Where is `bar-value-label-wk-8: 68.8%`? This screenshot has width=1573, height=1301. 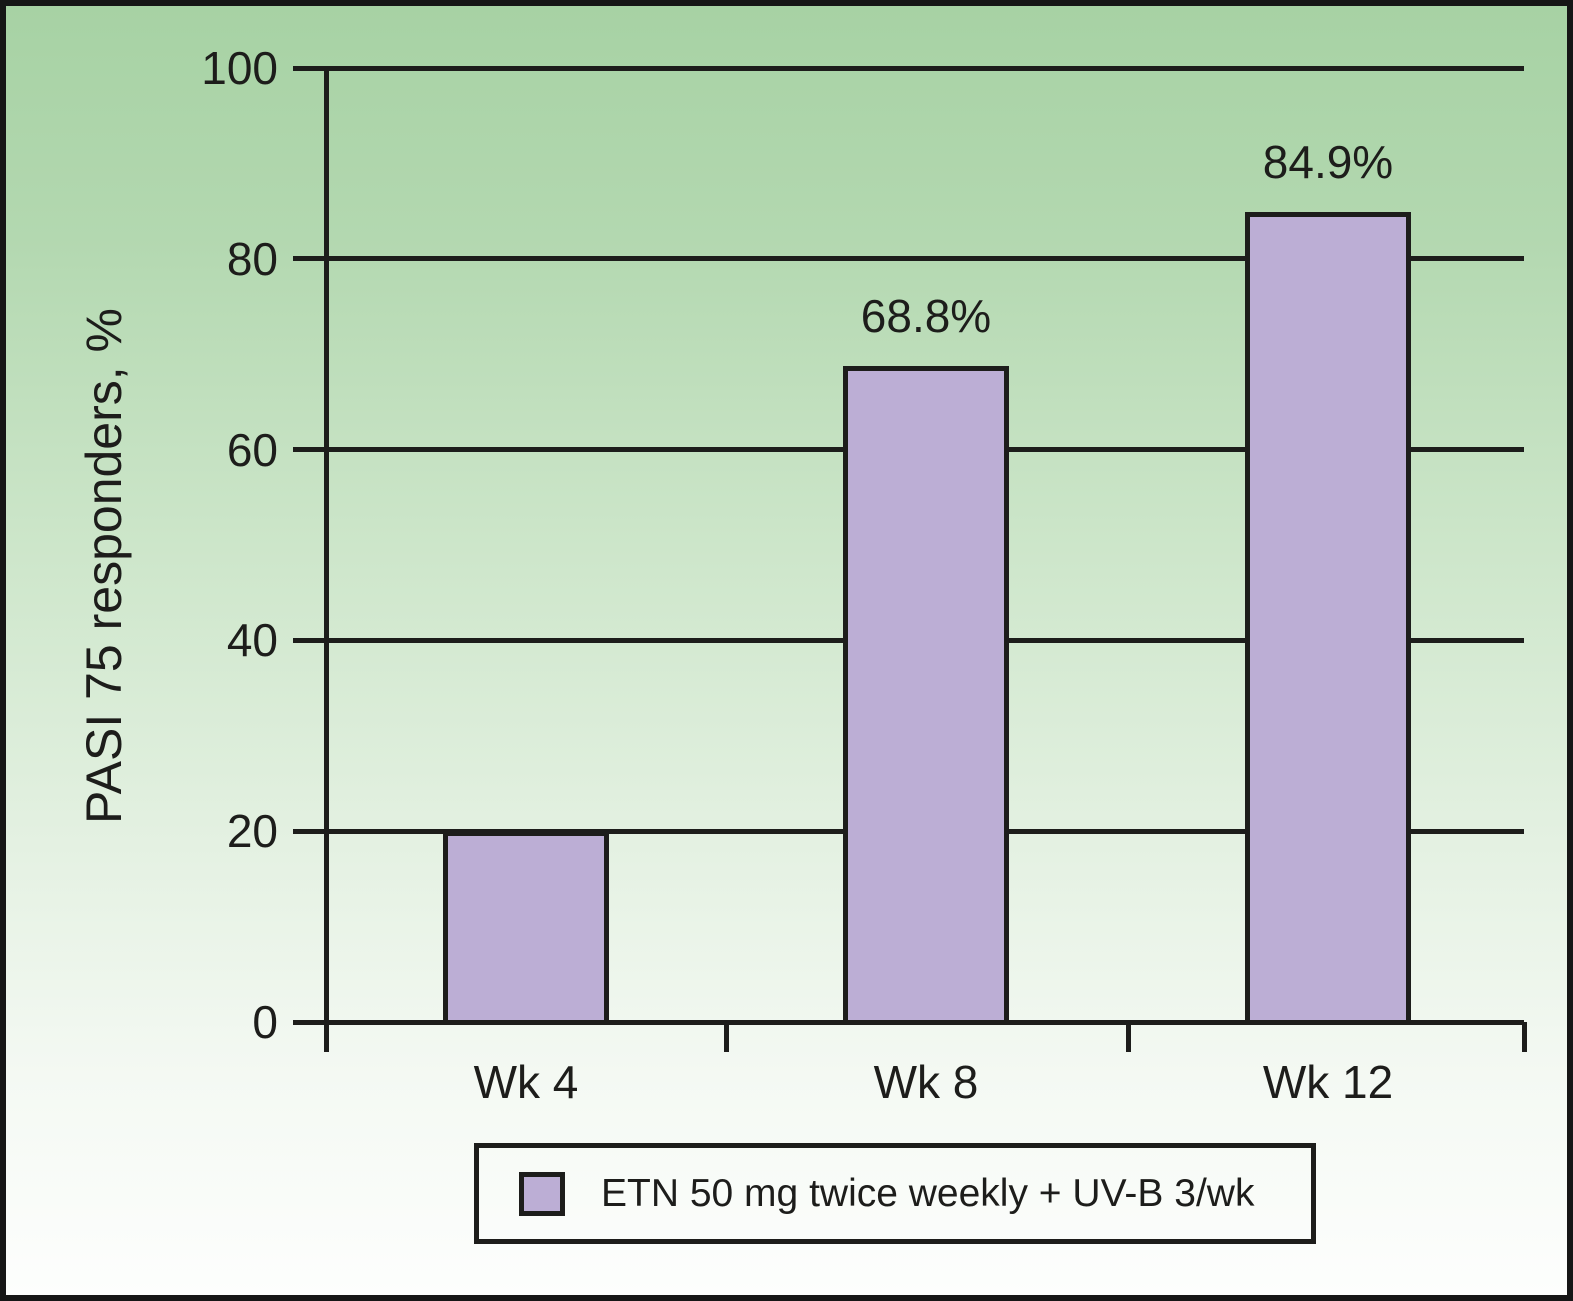
bar-value-label-wk-8: 68.8% is located at coordinates (926, 316).